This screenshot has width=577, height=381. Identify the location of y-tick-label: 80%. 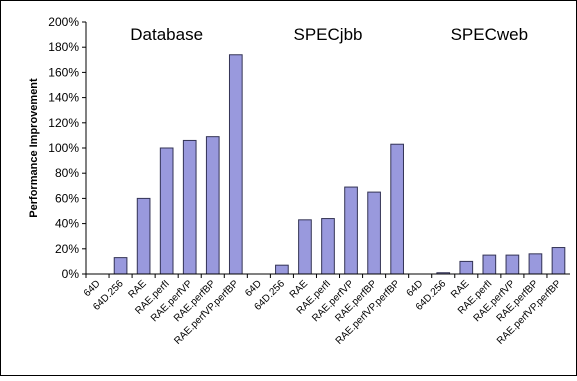
(67, 173).